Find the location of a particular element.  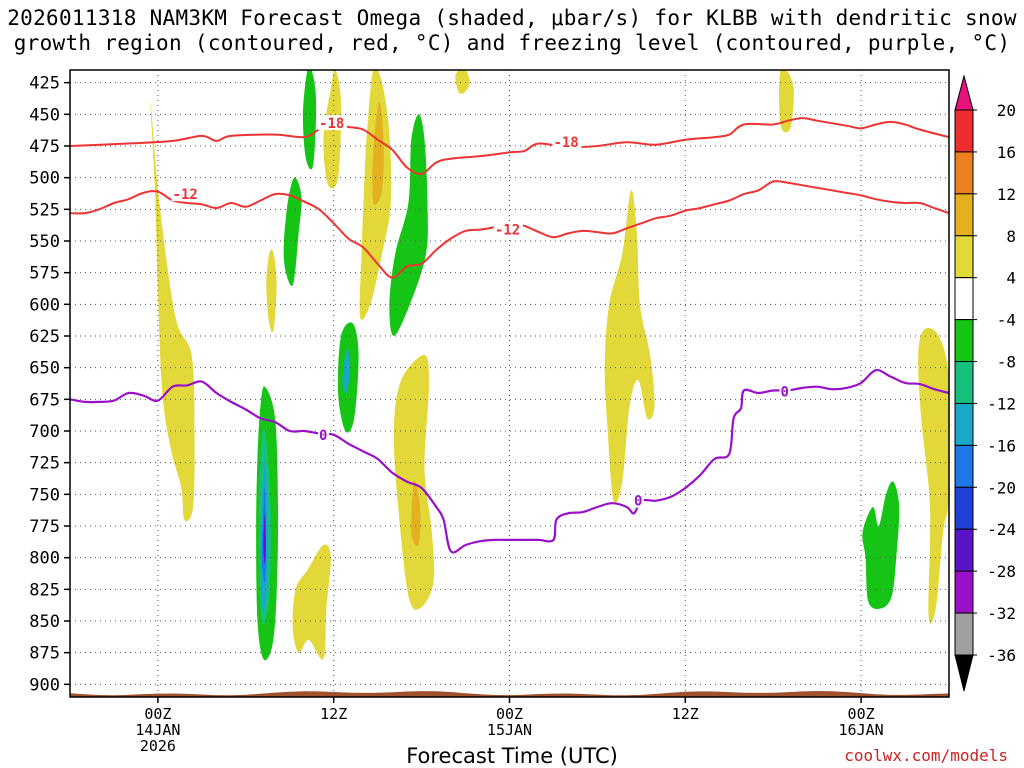

omega-region-positive-middle-core is located at coordinates (416, 514).